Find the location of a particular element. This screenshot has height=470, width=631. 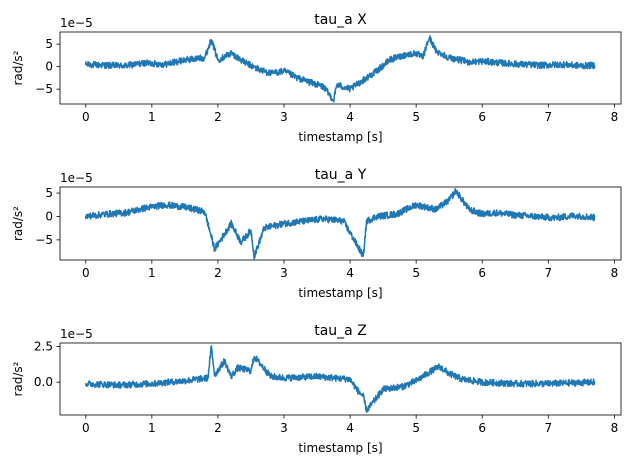

panel-1-axes-frame is located at coordinates (340, 68).